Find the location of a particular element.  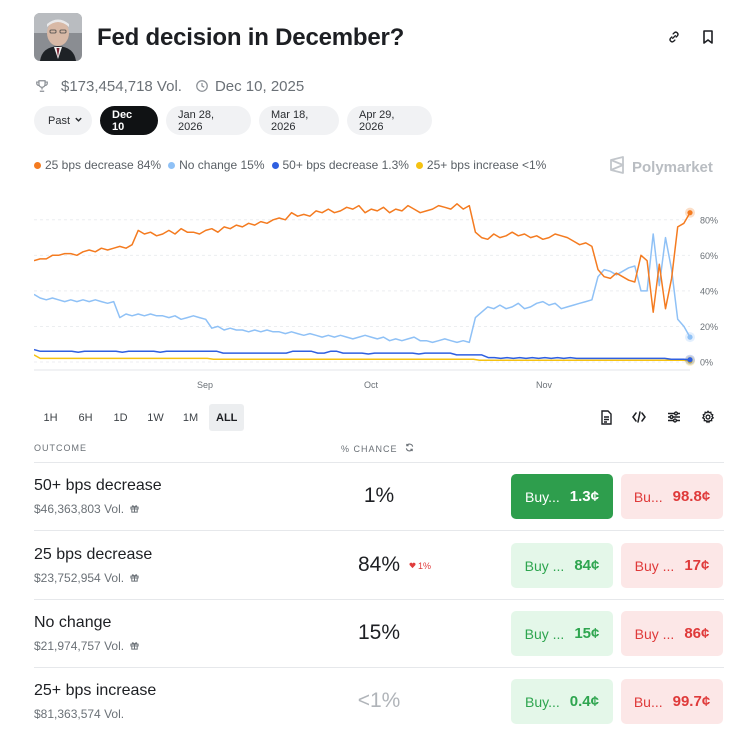

x-tick-label: Oct is located at coordinates (371, 385).